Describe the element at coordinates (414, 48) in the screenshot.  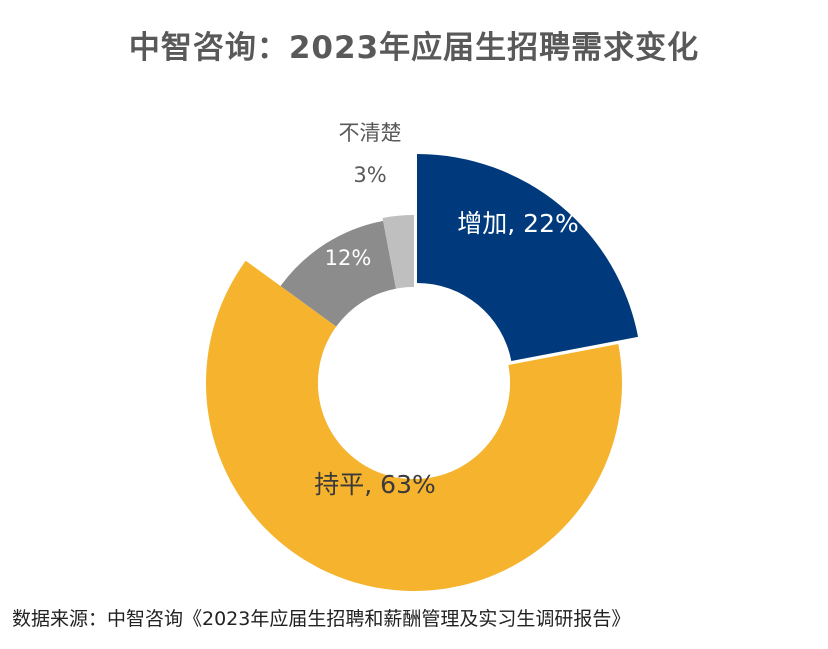
I see `chart-title: 中智咨询：2023年应届生招聘需求变化` at that location.